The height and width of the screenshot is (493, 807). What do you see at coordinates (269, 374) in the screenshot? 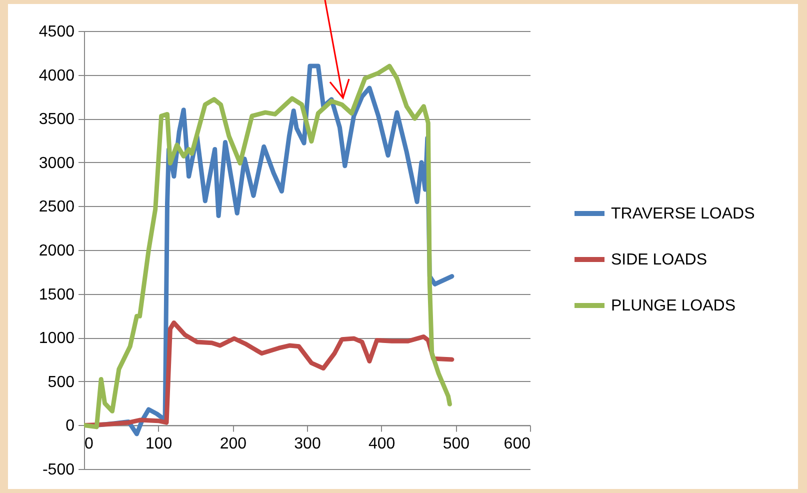
I see `line-series` at bounding box center [269, 374].